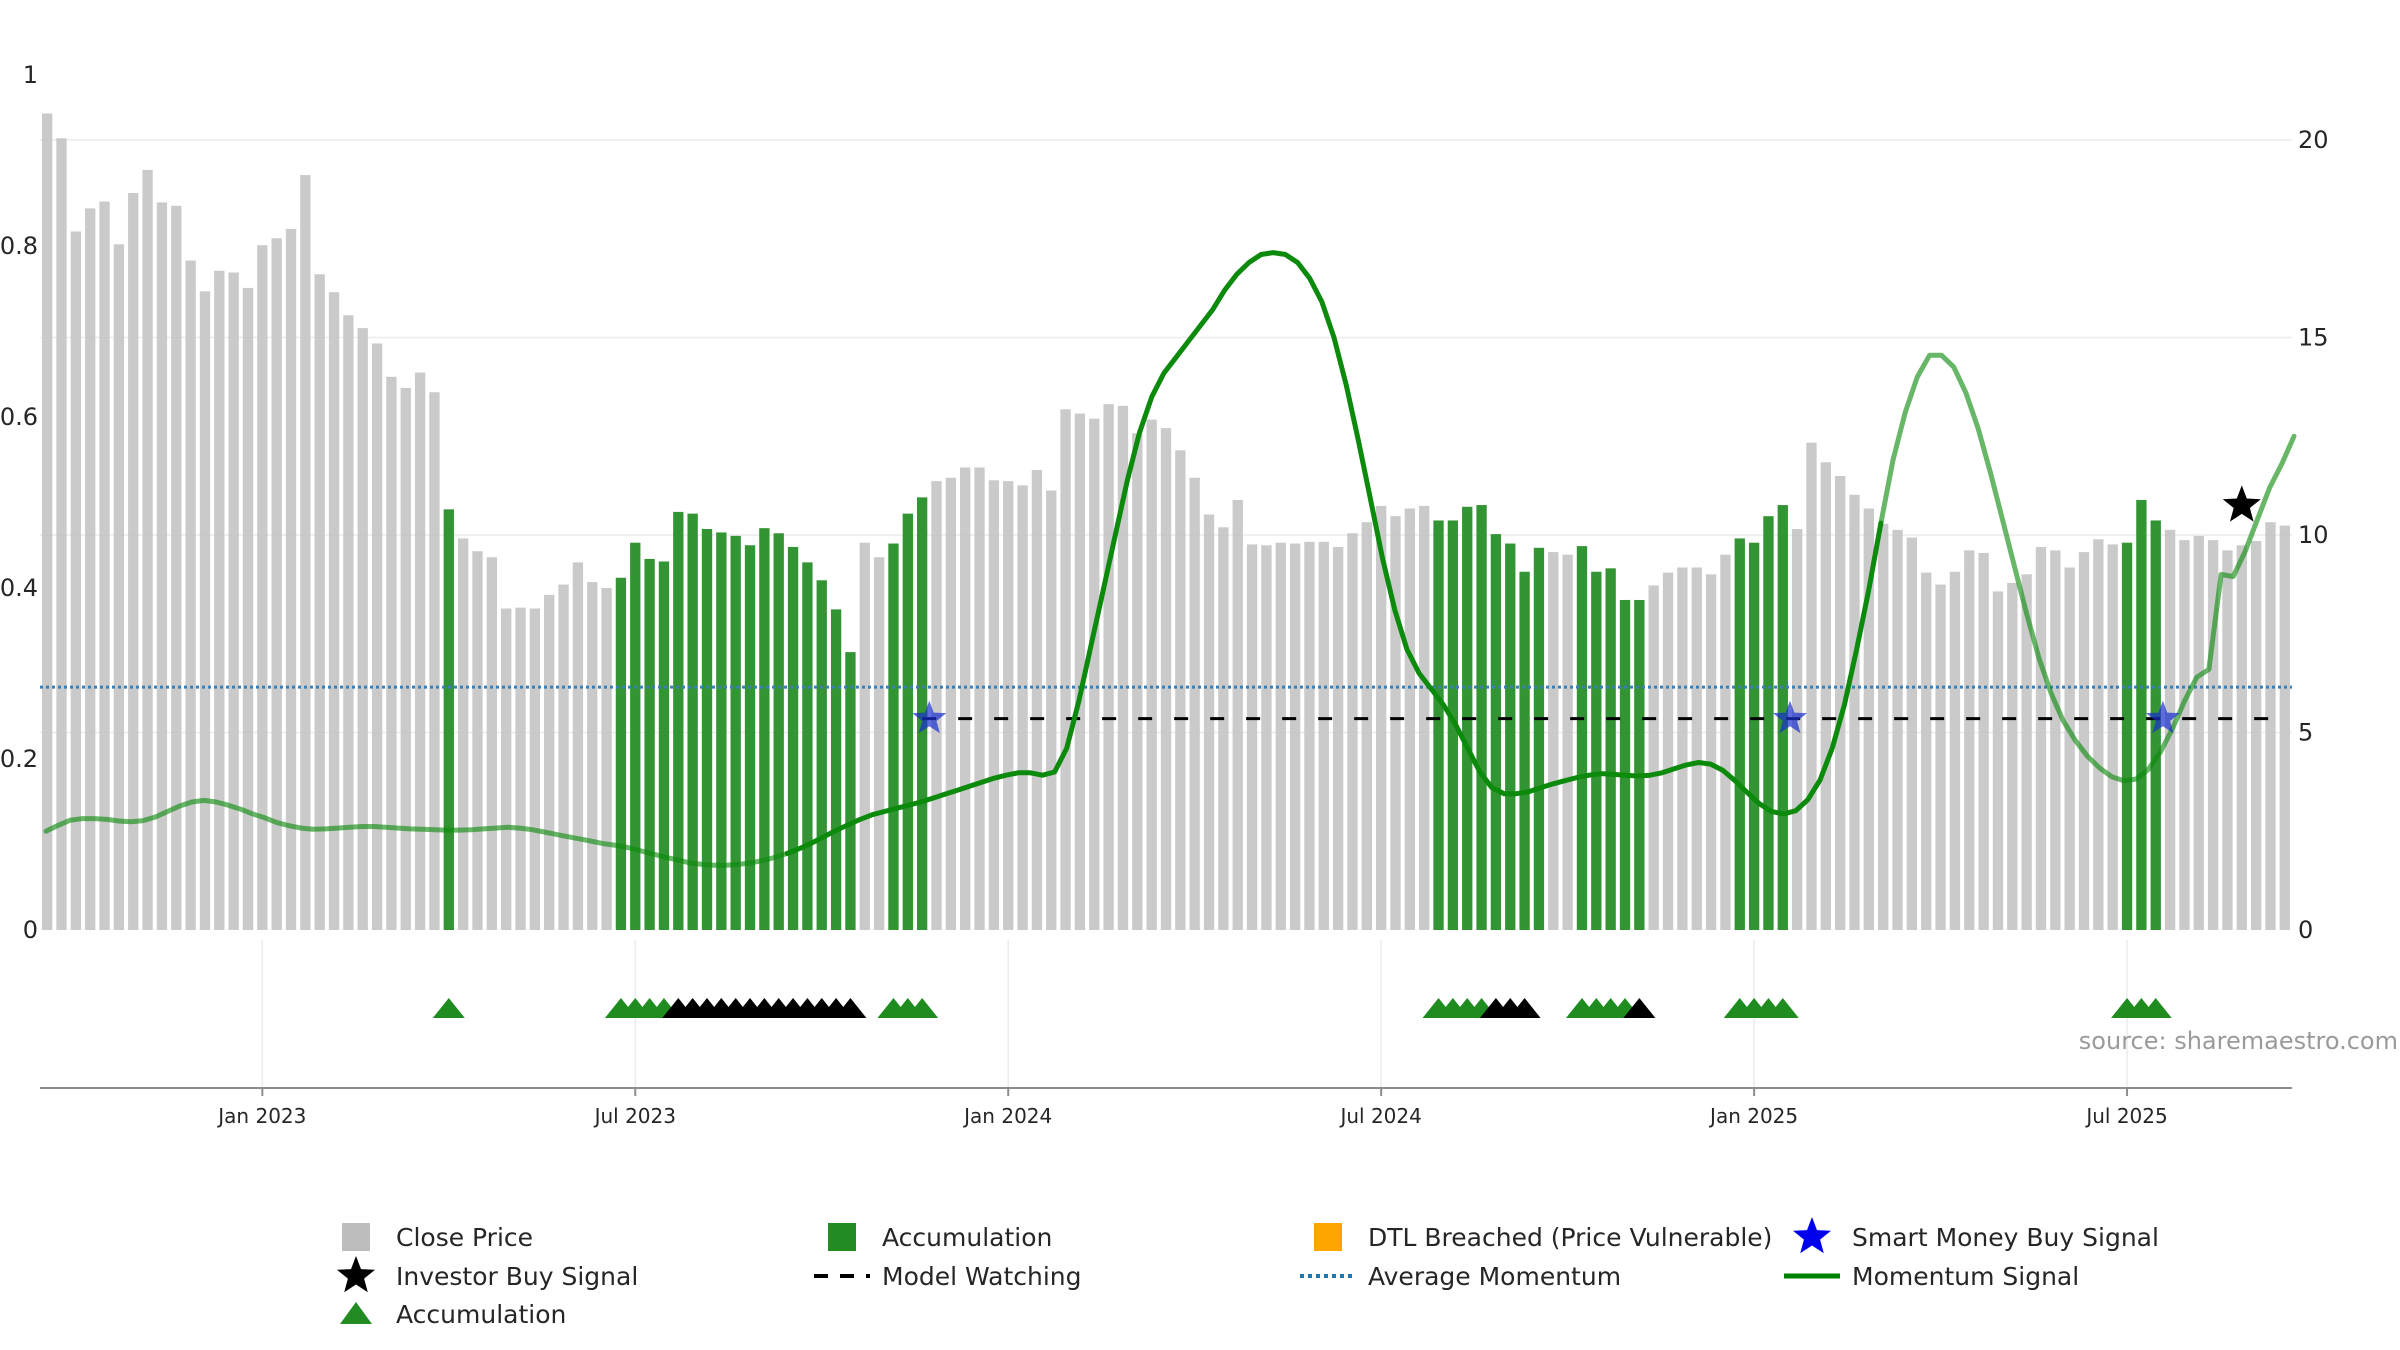 The width and height of the screenshot is (2400, 1350). I want to click on y-left-tick-label: 0.2, so click(19, 759).